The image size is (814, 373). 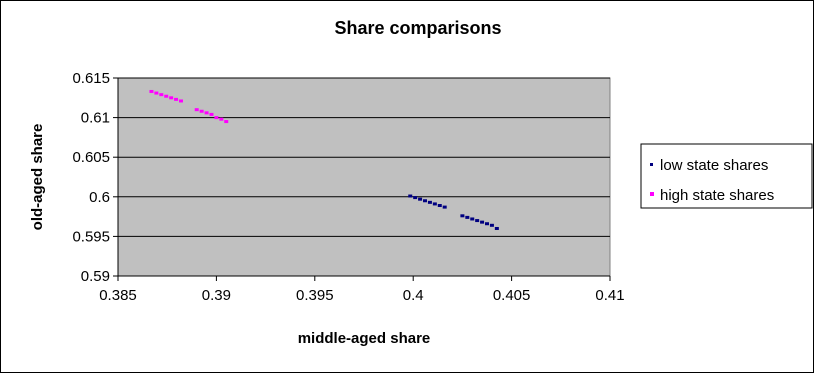 I want to click on legend: low state shares high state shares, so click(x=726, y=176).